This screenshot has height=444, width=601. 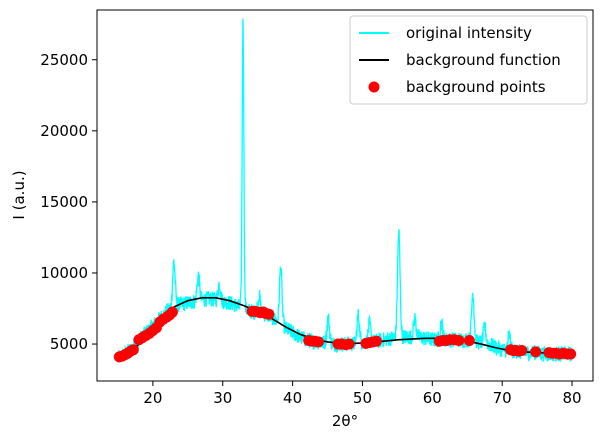 I want to click on legend-label: background function, so click(x=483, y=60).